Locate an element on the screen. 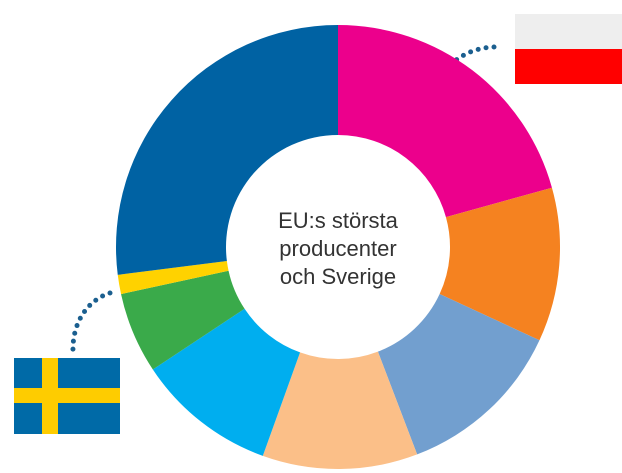 This screenshot has height=473, width=622. flag-cross-horizontal is located at coordinates (67, 395).